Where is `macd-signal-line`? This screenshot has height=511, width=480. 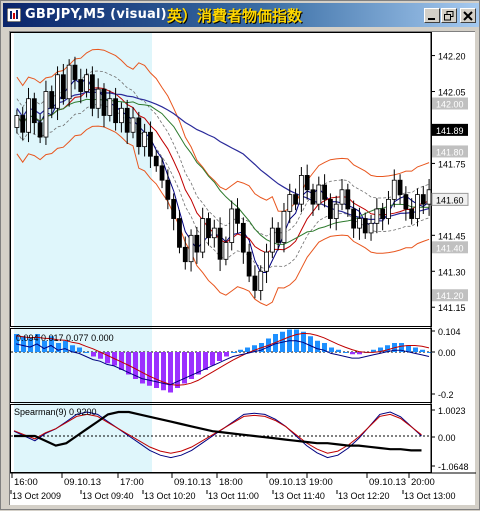 macd-signal-line is located at coordinates (222, 359).